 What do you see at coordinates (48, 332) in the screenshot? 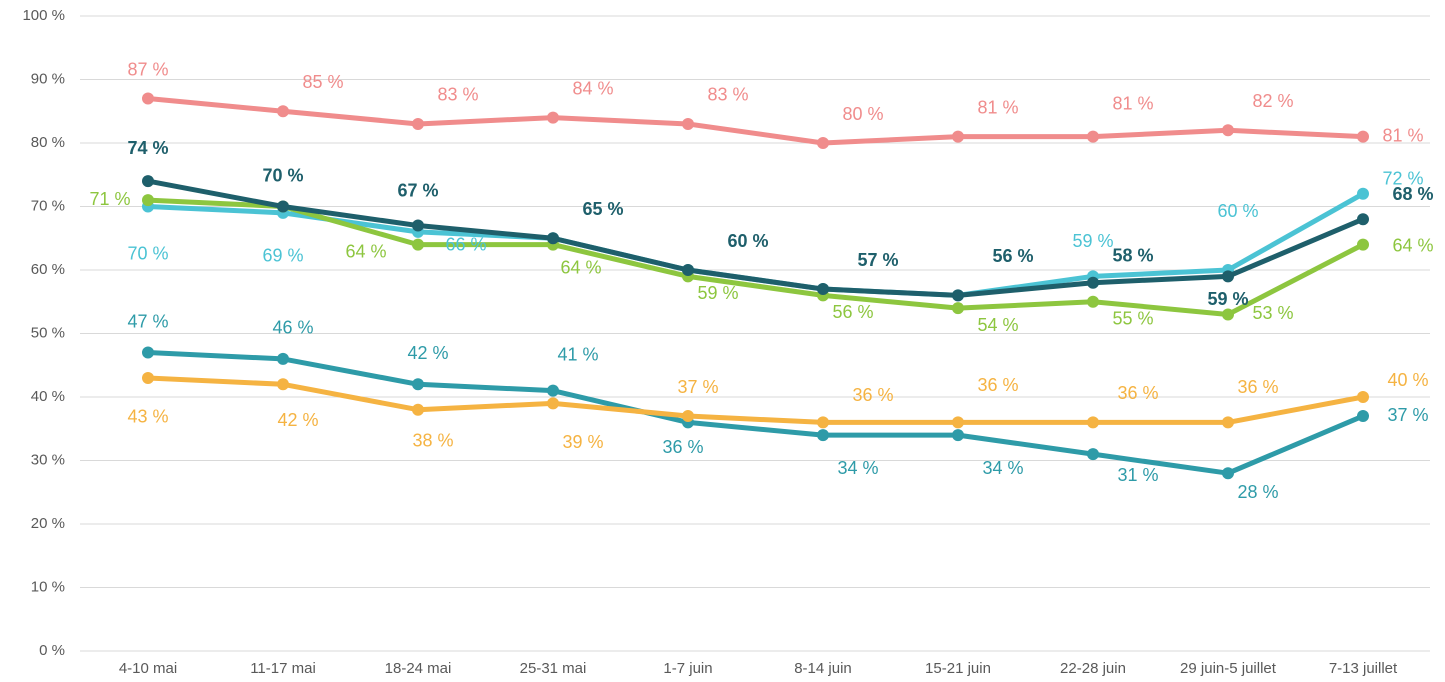
I see `y-tick-label: 50 %` at bounding box center [48, 332].